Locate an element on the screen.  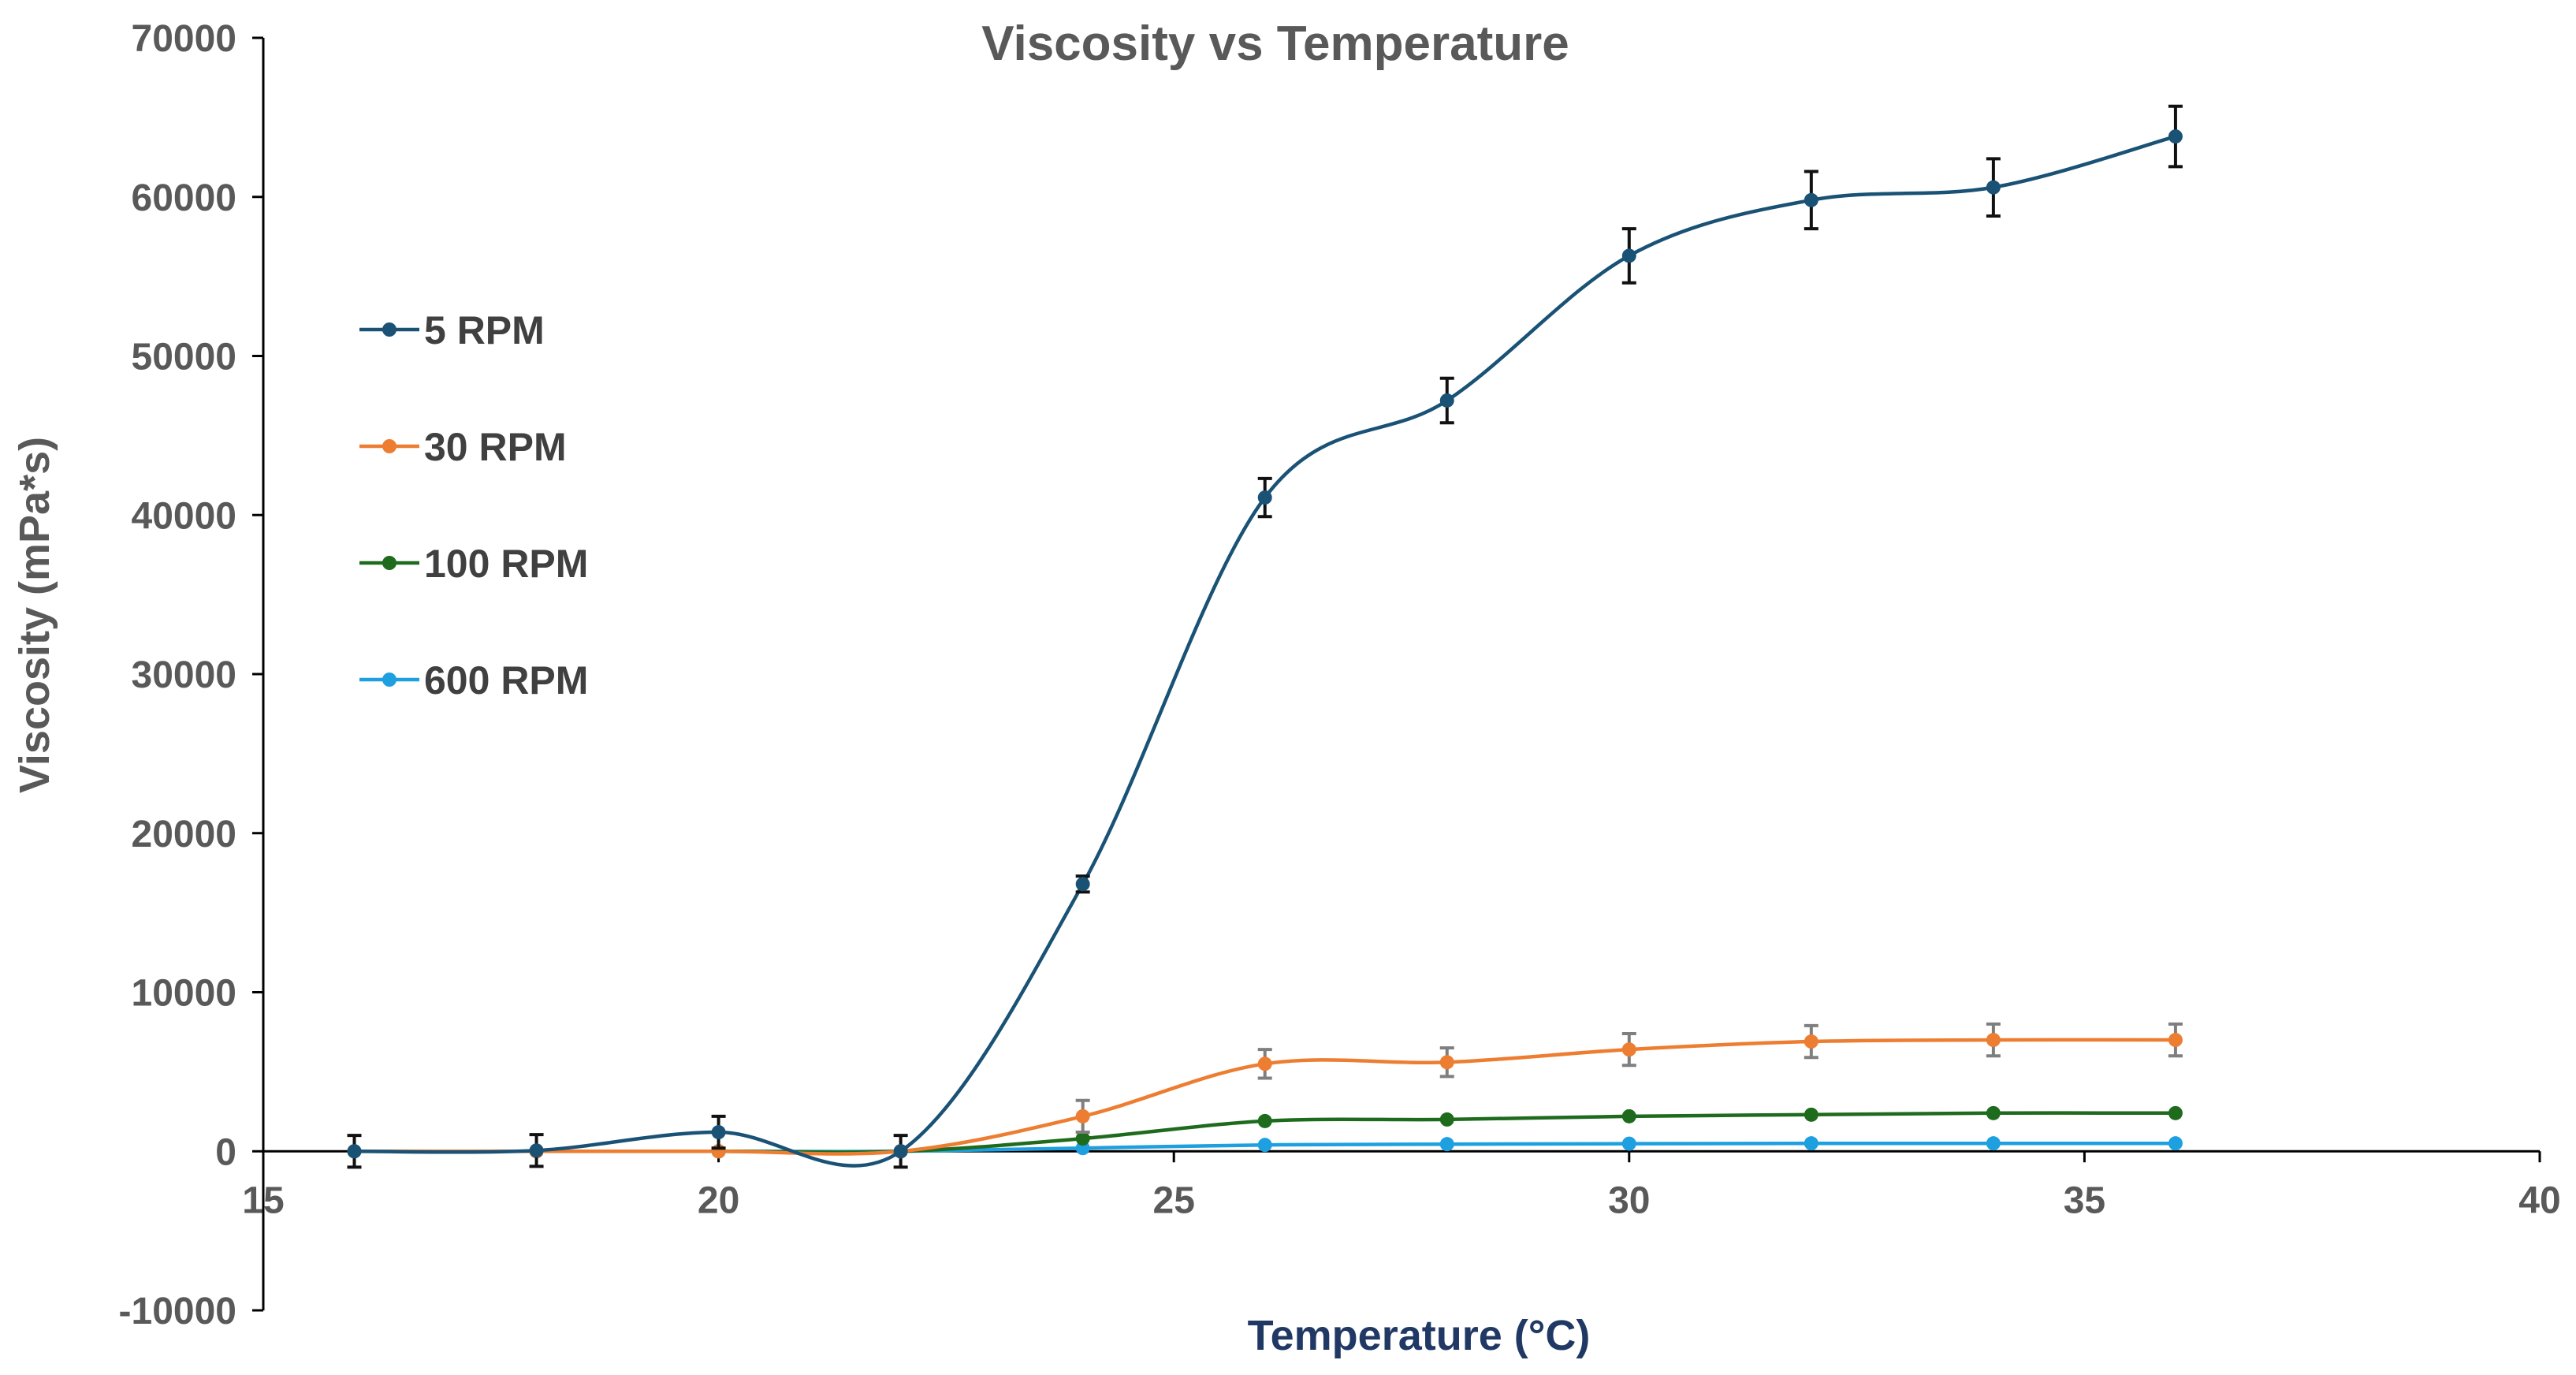
y-axis-title: Viscosity (mPa*s) is located at coordinates (34, 615).